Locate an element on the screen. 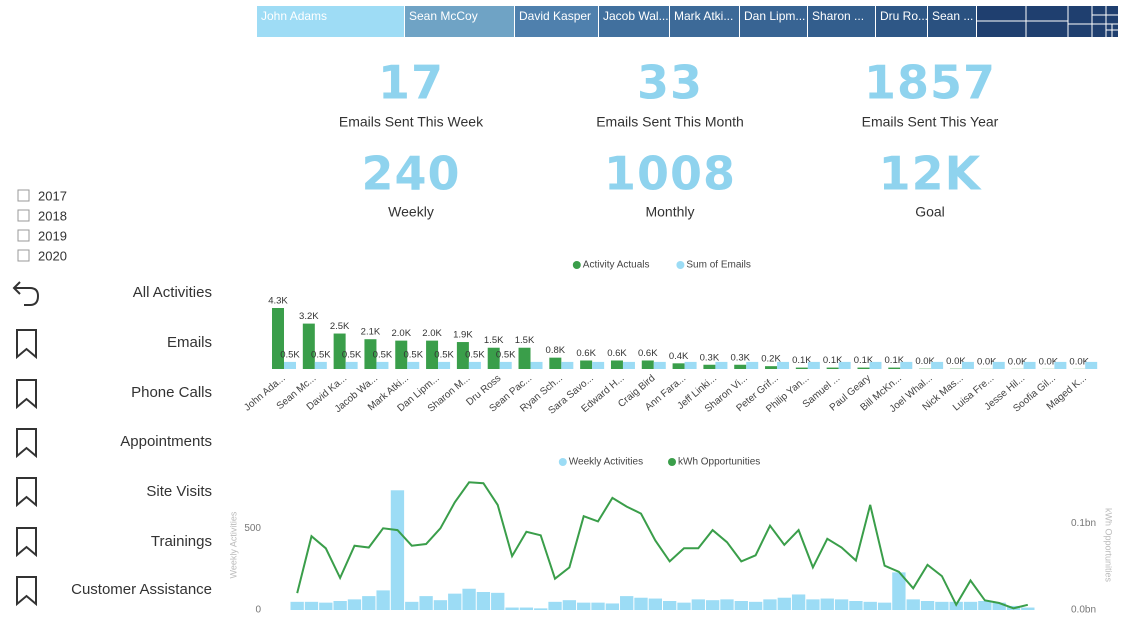 Image resolution: width=1124 pixels, height=619 pixels. nav-item: Emails is located at coordinates (189, 342).